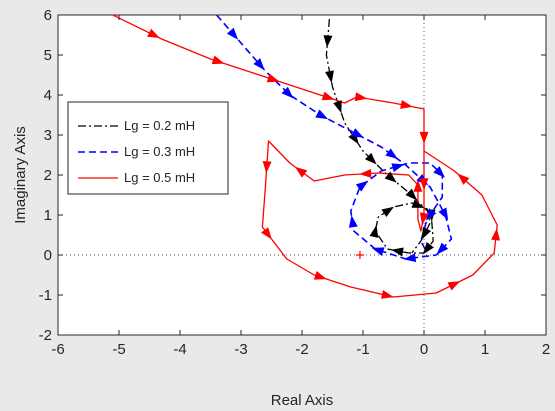 The width and height of the screenshot is (555, 411). Describe the element at coordinates (179, 349) in the screenshot. I see `x-tick-label: -4` at that location.